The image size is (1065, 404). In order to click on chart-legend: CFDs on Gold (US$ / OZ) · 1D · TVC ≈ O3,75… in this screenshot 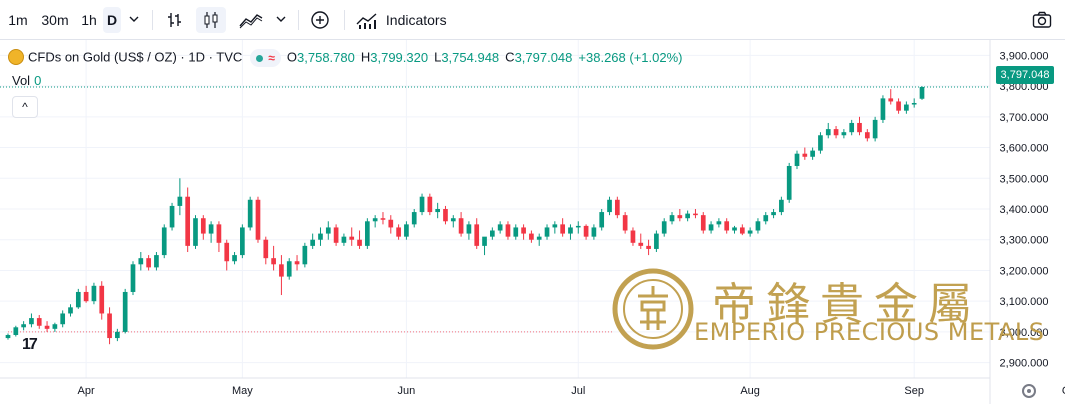, I will do `click(348, 57)`.